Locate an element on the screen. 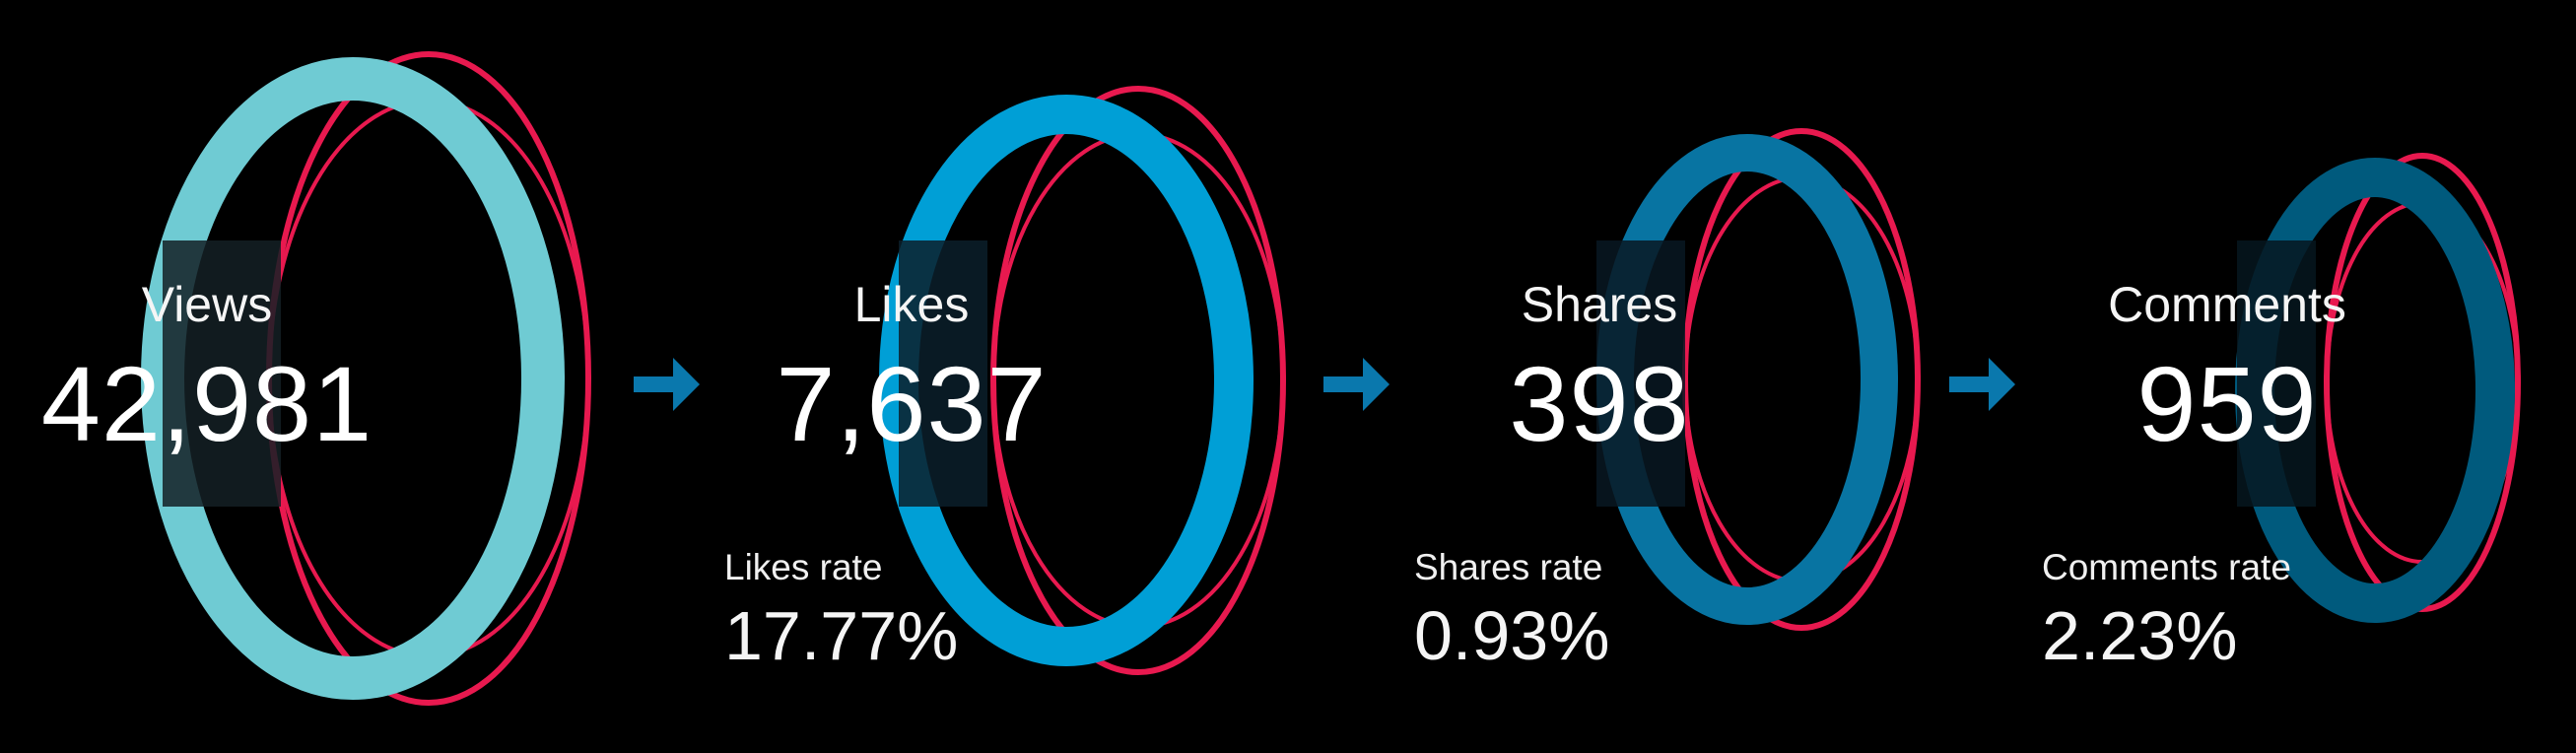  comments-label: Comments is located at coordinates (2227, 304).